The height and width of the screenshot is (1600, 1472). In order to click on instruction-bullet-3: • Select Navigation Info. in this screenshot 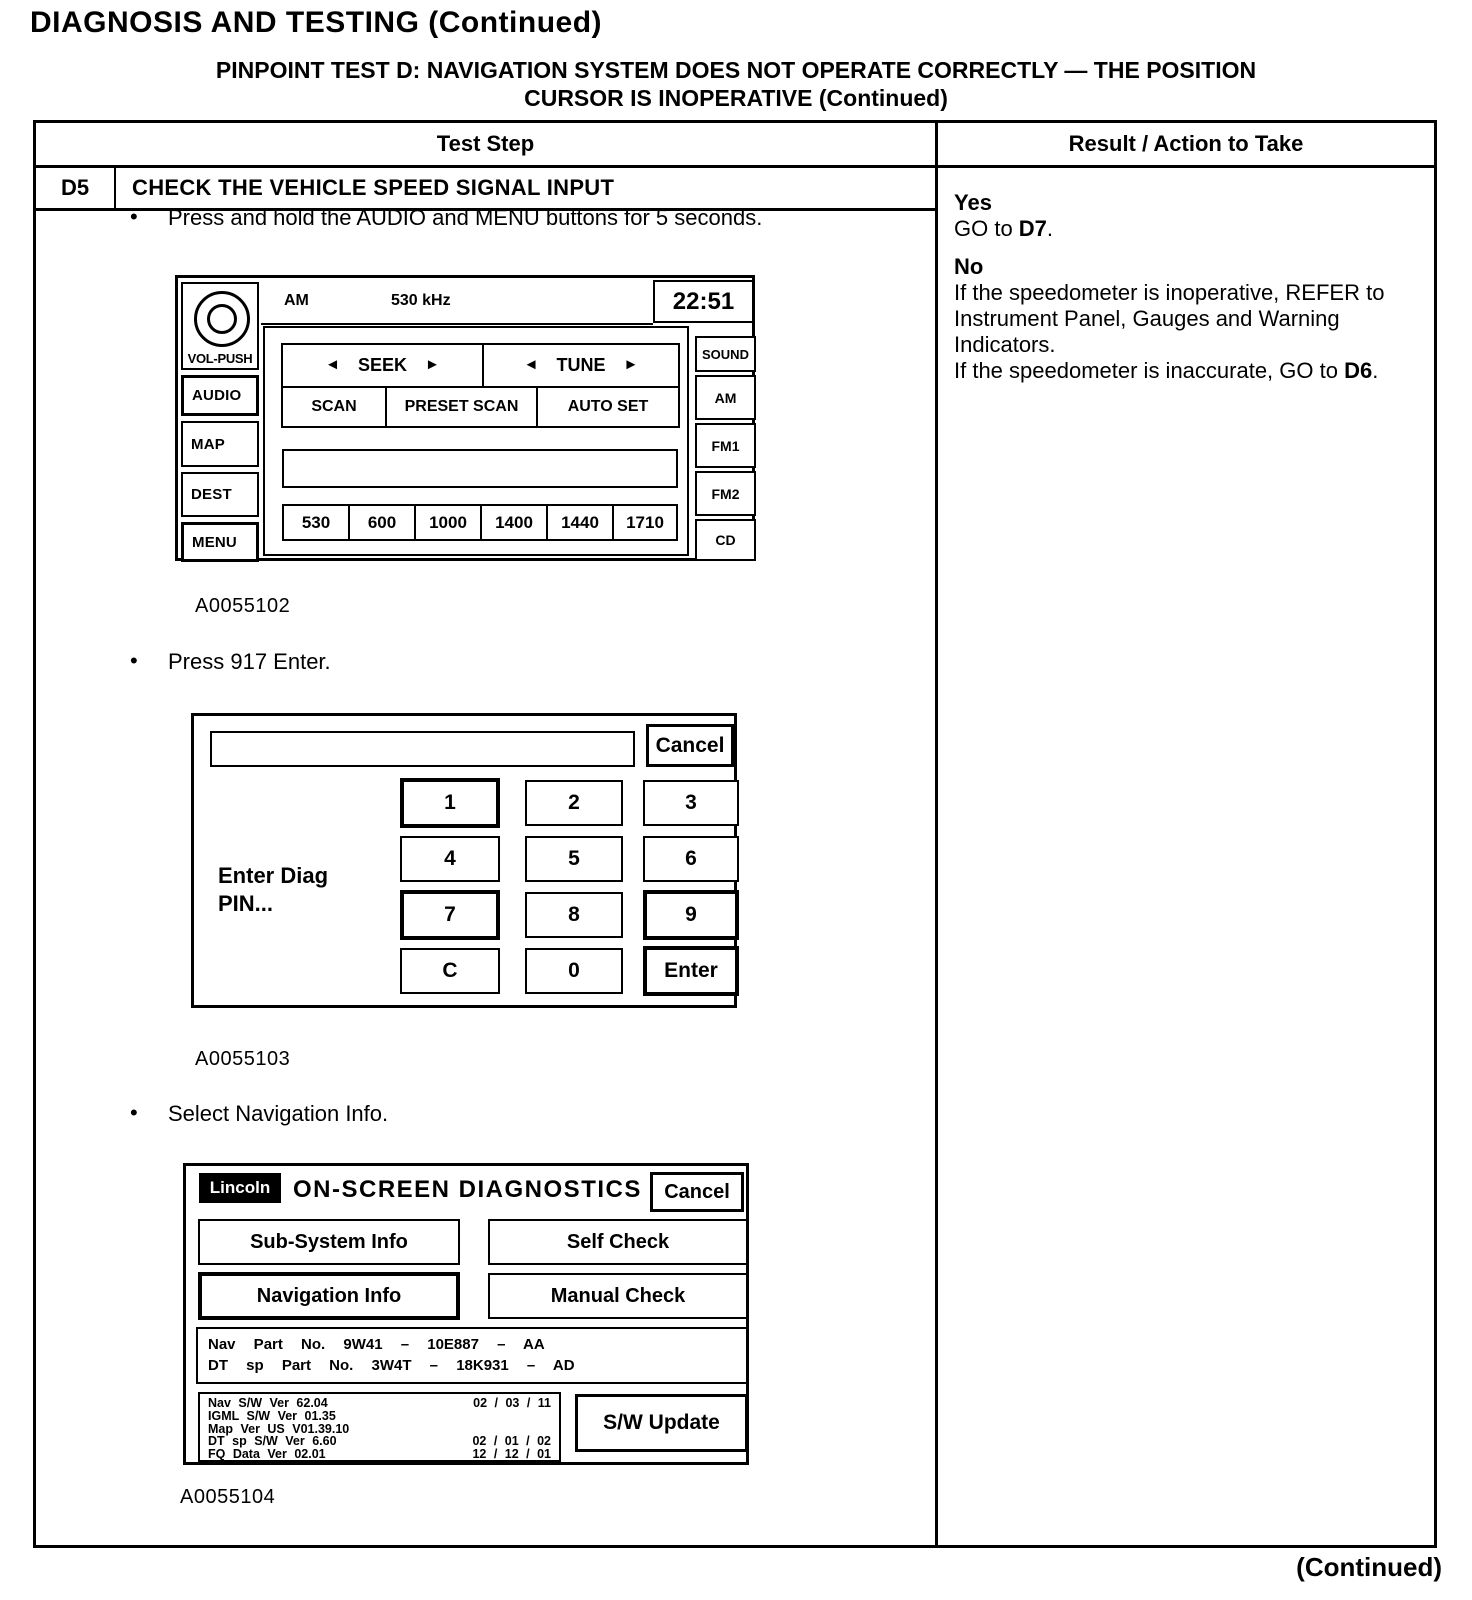, I will do `click(259, 1113)`.